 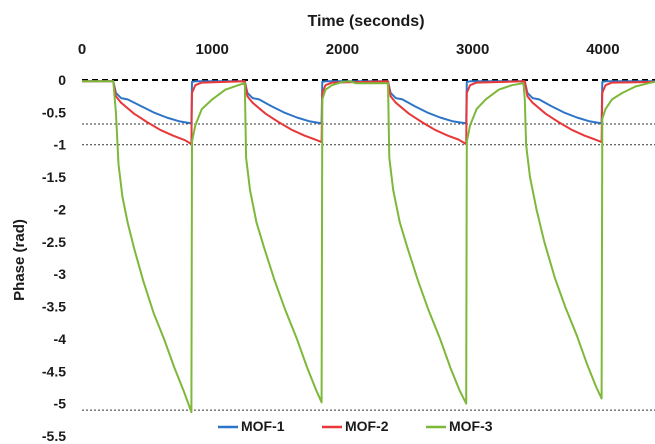 I want to click on legend-label-mof-1: MOF-1, so click(x=263, y=426).